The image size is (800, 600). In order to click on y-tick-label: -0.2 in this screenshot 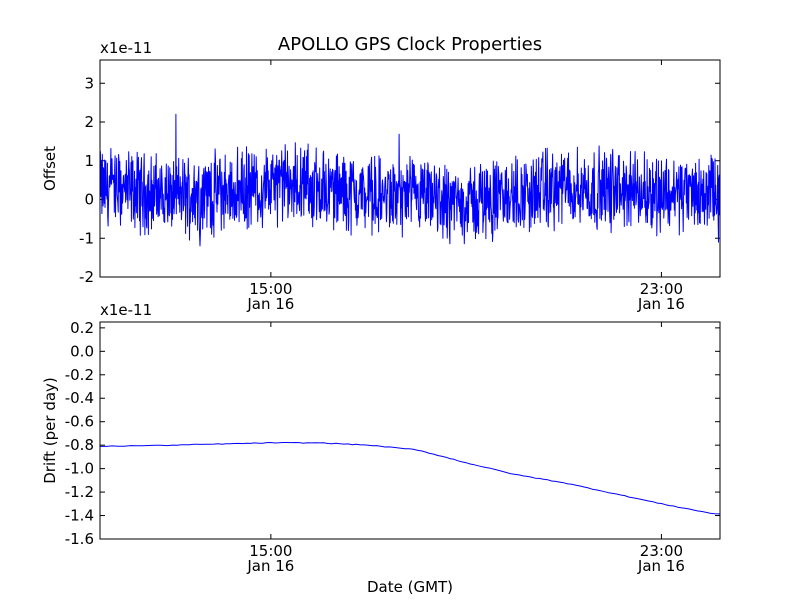, I will do `click(79, 375)`.